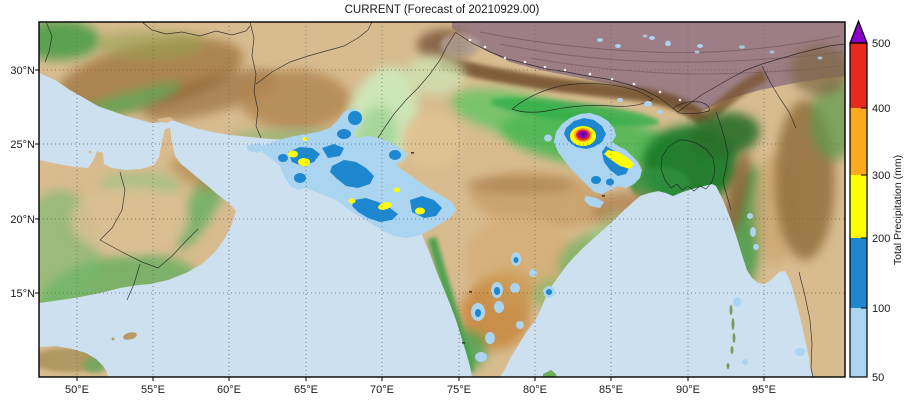  What do you see at coordinates (166, 120) in the screenshot?
I see `qeshm-island` at bounding box center [166, 120].